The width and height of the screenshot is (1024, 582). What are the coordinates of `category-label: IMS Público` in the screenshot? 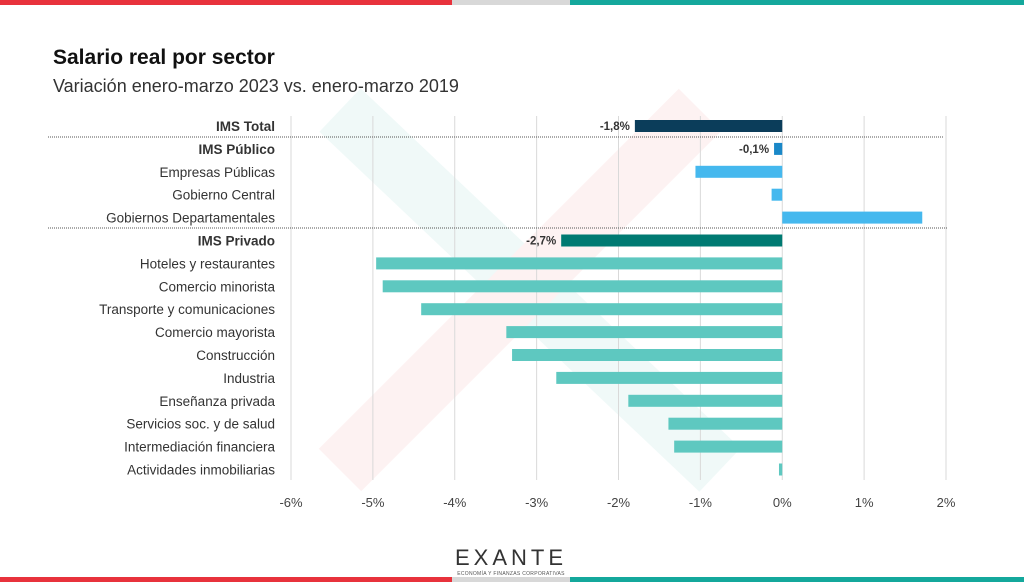 It's located at (236, 149).